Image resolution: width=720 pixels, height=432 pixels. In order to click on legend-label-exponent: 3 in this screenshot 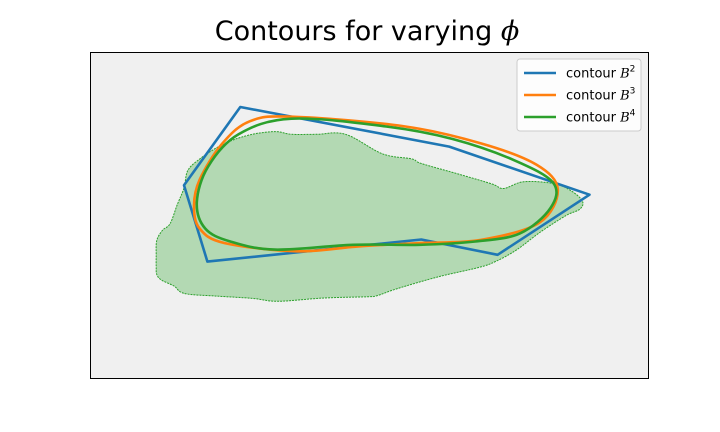, I will do `click(633, 92)`.